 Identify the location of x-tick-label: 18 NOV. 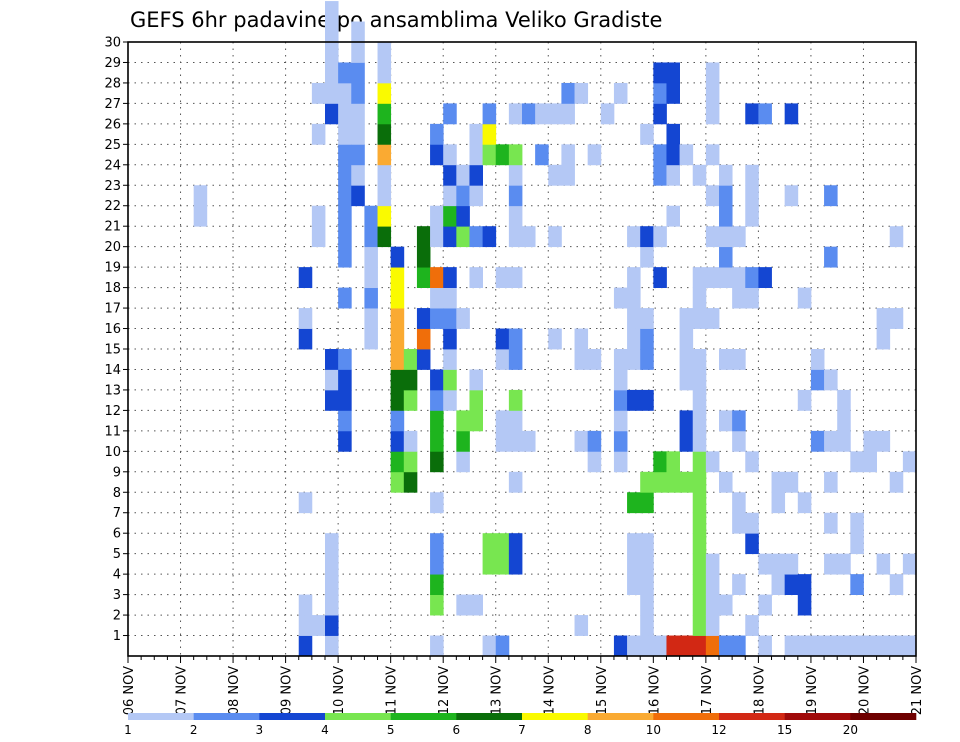
(759, 690).